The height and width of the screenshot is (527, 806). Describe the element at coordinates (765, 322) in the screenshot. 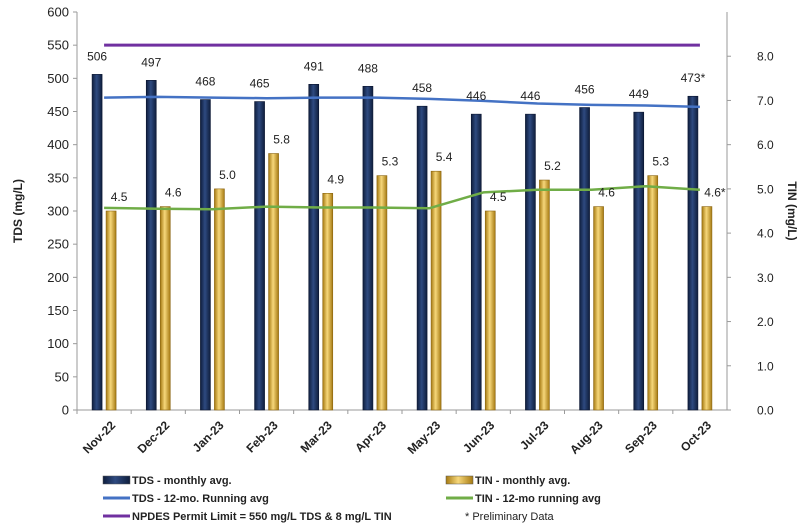

I see `right-tick-label: 2.0` at that location.